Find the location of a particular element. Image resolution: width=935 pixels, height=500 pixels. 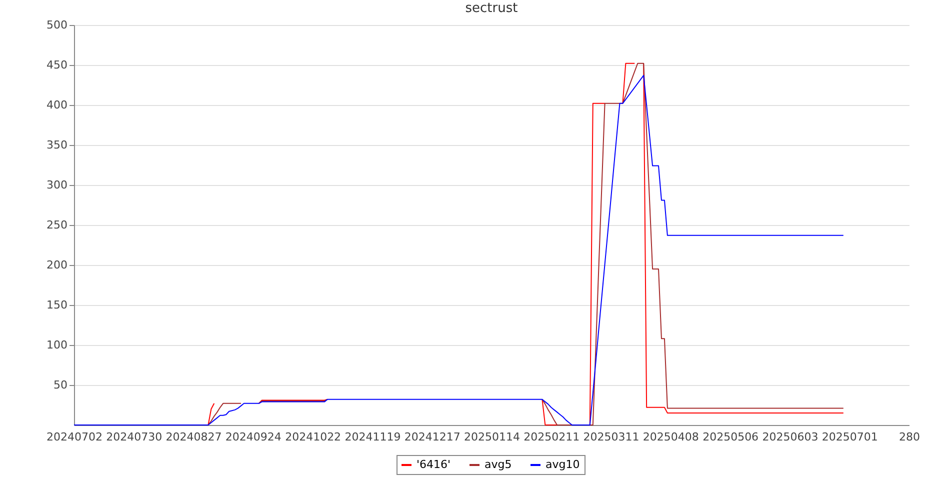

x-tick-label: 20250701 is located at coordinates (850, 437).